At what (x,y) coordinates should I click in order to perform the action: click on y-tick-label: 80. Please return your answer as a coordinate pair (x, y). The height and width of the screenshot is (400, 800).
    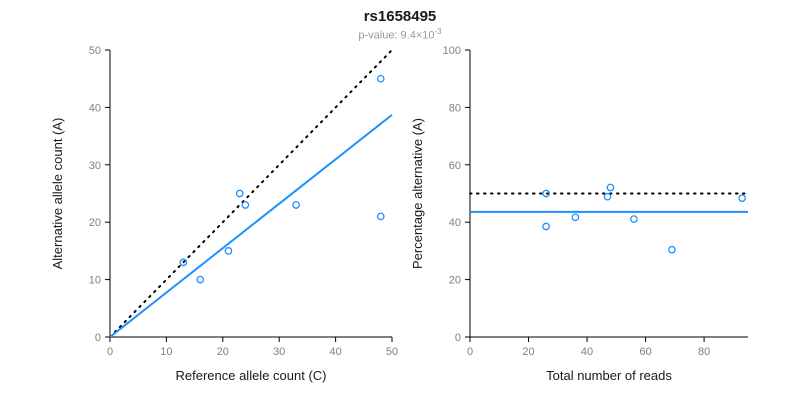
    Looking at the image, I should click on (455, 108).